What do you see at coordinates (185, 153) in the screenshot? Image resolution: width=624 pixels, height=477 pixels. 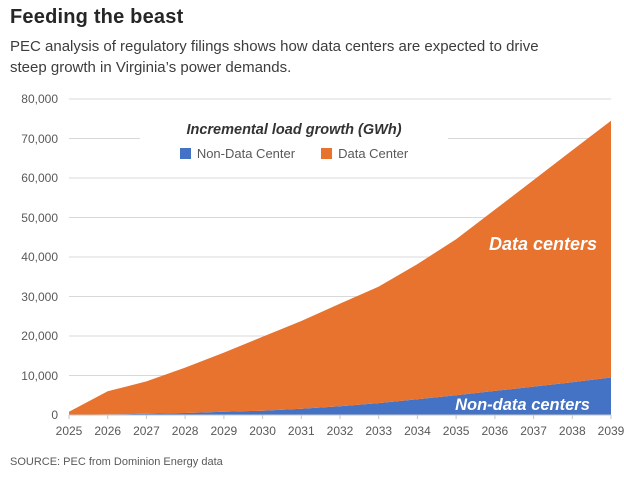 I see `non-data-center-swatch-icon` at bounding box center [185, 153].